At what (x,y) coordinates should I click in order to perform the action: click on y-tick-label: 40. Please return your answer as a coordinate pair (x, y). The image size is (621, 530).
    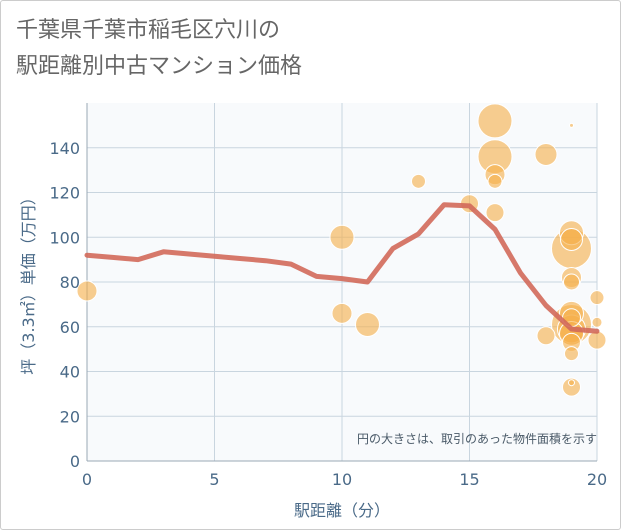
    Looking at the image, I should click on (70, 372).